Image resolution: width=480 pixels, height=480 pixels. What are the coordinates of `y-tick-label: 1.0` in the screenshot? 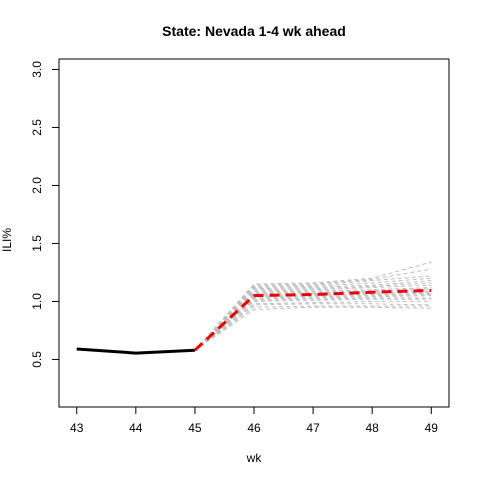 It's located at (37, 301).